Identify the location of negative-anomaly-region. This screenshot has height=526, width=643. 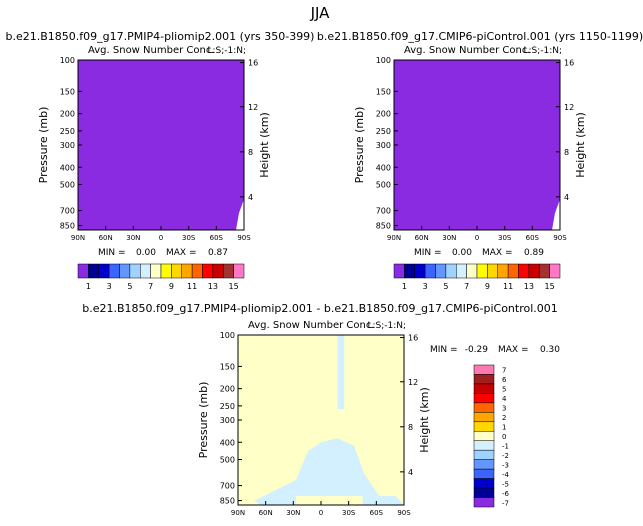
(321, 471).